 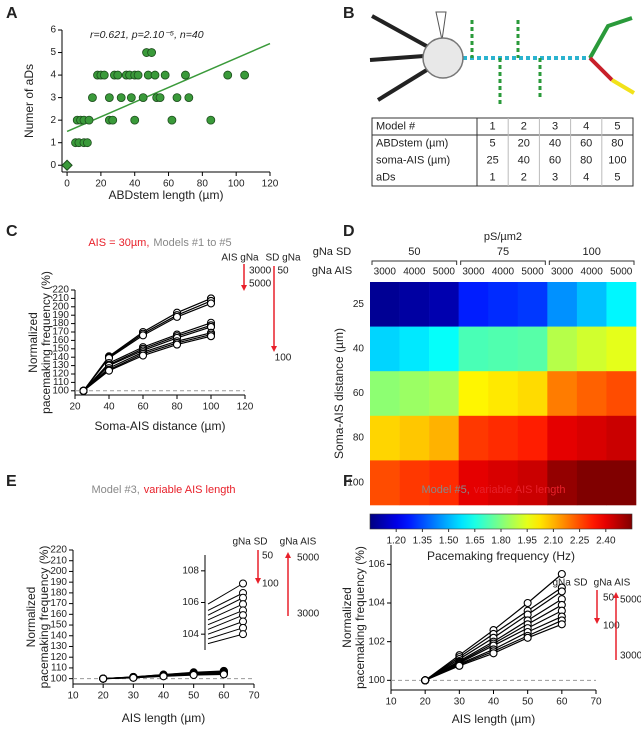 I want to click on y-tick-label: 3, so click(x=53, y=97).